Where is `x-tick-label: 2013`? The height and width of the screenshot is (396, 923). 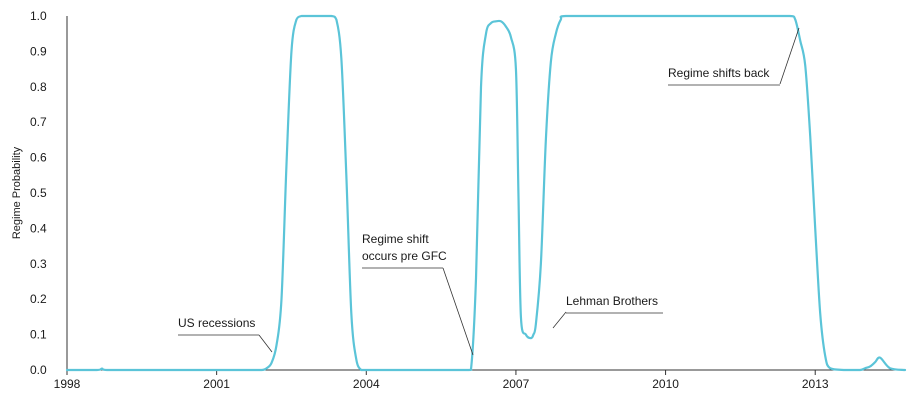
x-tick-label: 2013 is located at coordinates (815, 384).